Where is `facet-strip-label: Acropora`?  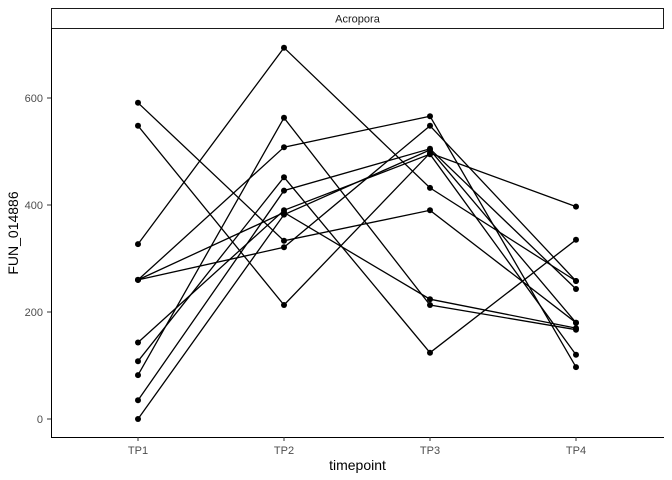
facet-strip-label: Acropora is located at coordinates (358, 20).